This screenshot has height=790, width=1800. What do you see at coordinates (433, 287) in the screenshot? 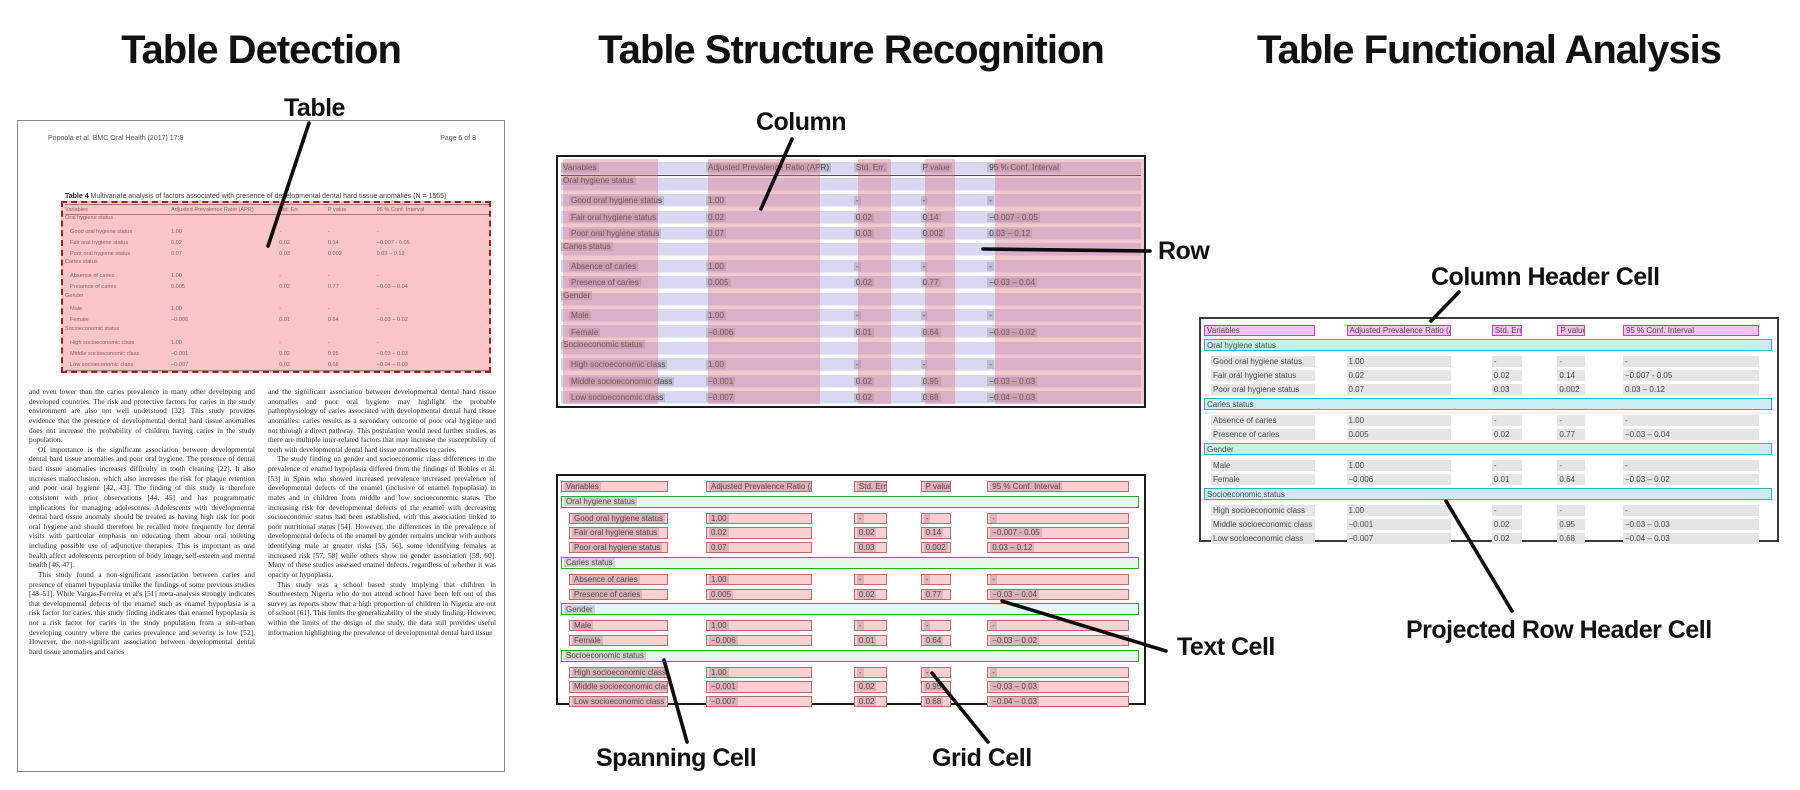
I see `value-cell: −0.03 – 0.04` at bounding box center [433, 287].